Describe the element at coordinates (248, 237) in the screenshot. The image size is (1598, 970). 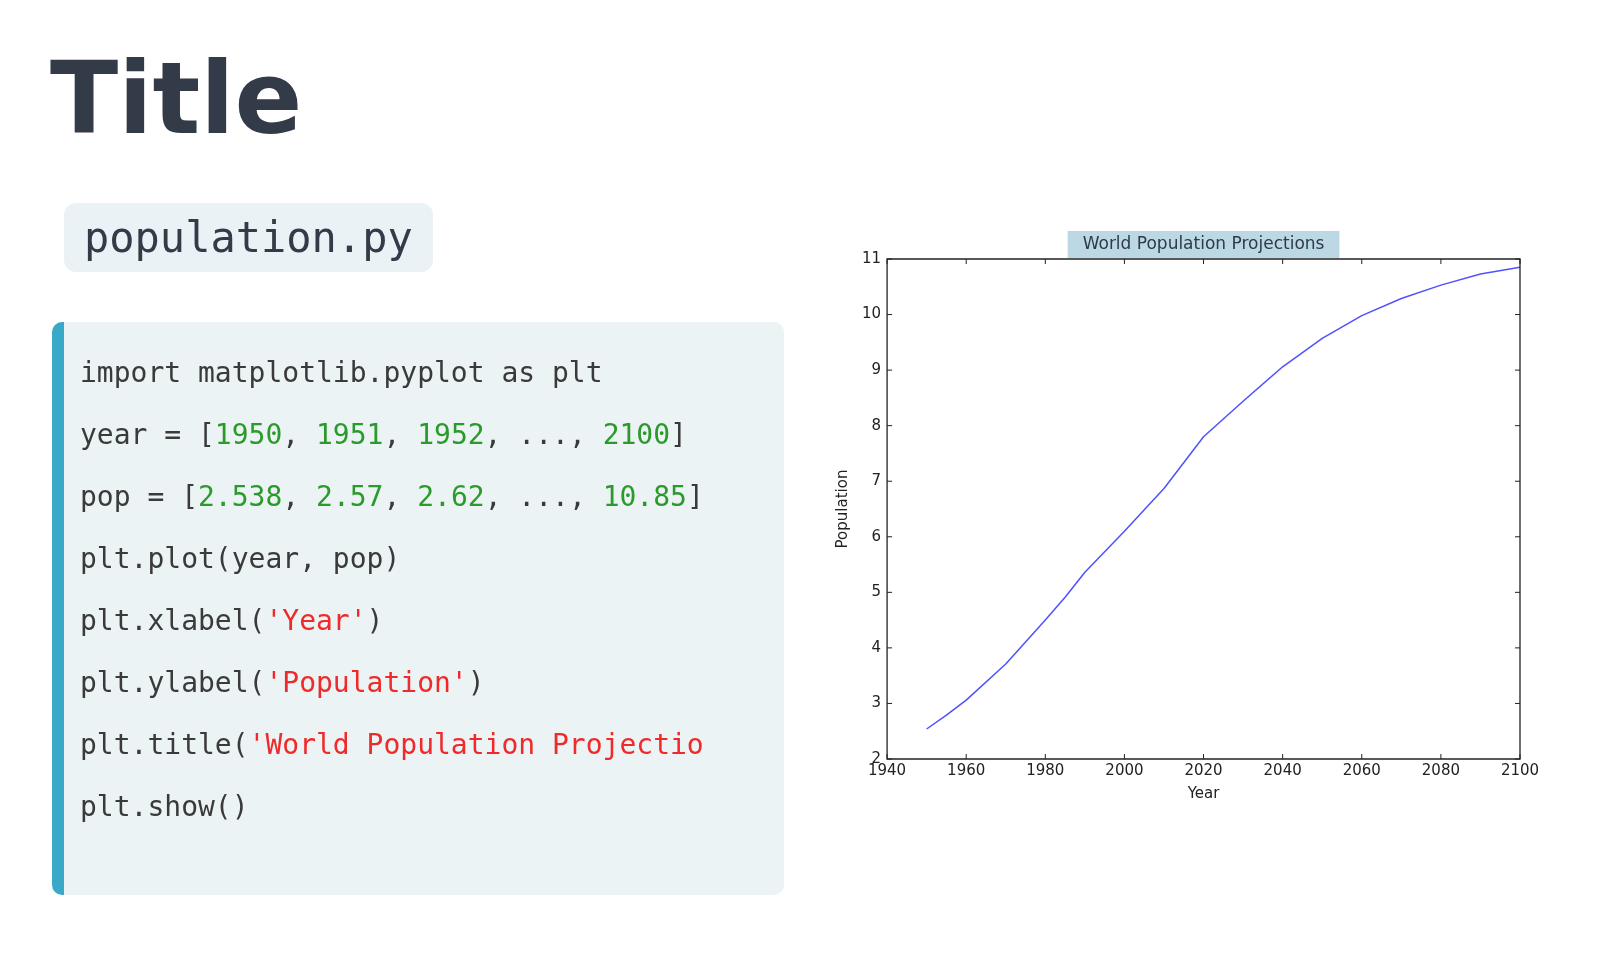
I see `text: population.py` at that location.